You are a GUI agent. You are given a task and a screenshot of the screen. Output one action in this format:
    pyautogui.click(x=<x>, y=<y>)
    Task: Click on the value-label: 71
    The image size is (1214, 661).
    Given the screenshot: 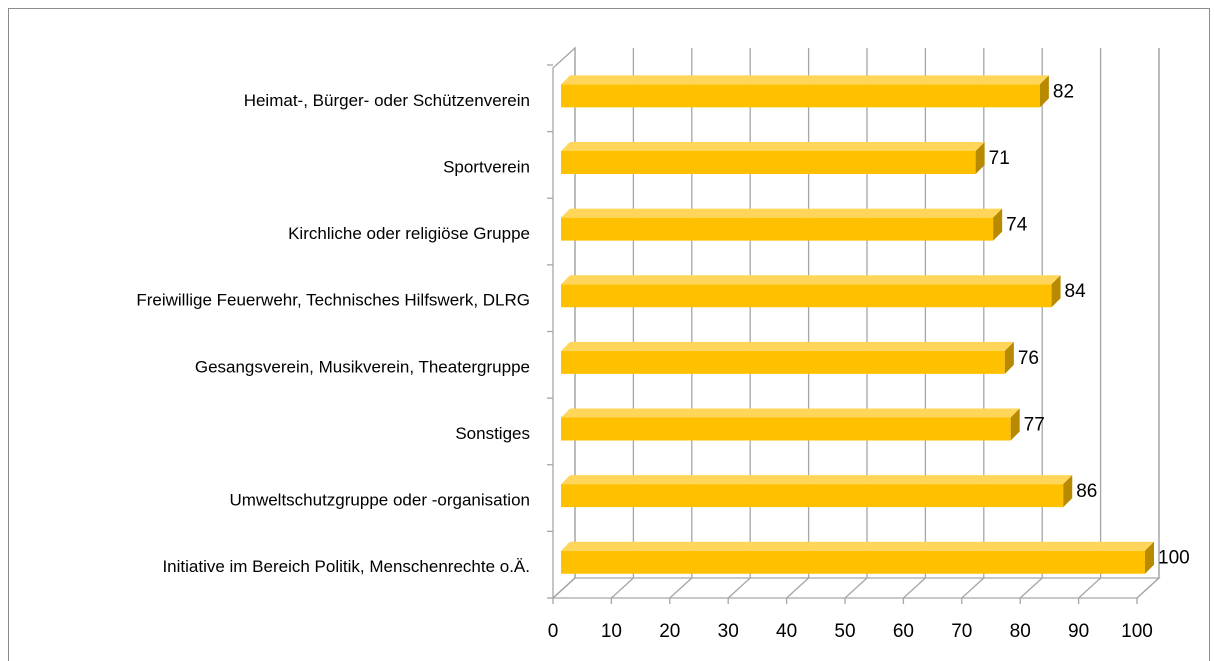 What is the action you would take?
    pyautogui.click(x=999, y=158)
    